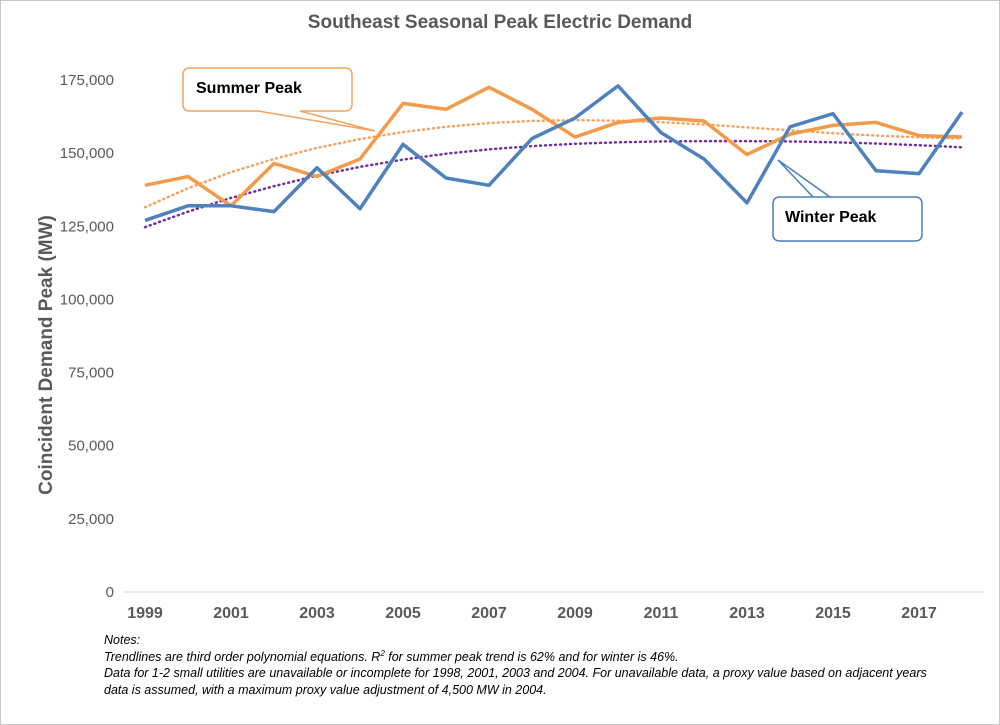 Image resolution: width=1000 pixels, height=725 pixels. I want to click on y-tick-label: 175,000, so click(87, 80).